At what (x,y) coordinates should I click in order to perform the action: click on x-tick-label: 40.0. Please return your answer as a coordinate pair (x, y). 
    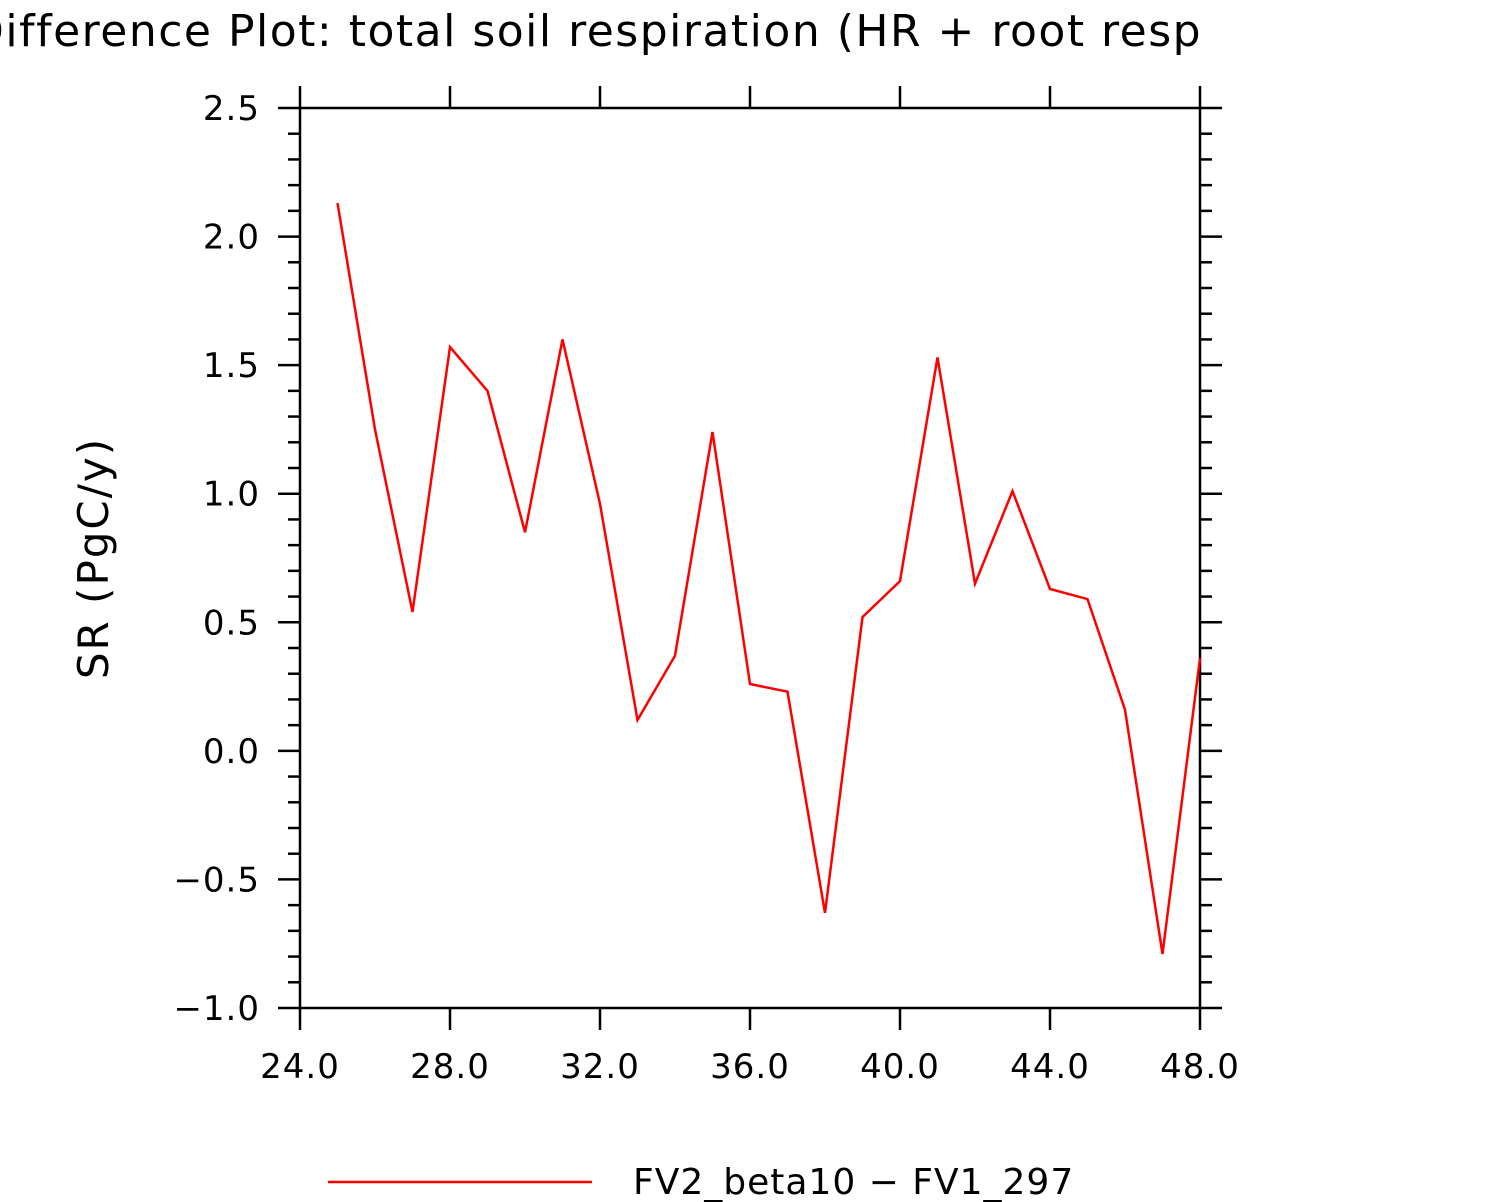
    Looking at the image, I should click on (900, 1067).